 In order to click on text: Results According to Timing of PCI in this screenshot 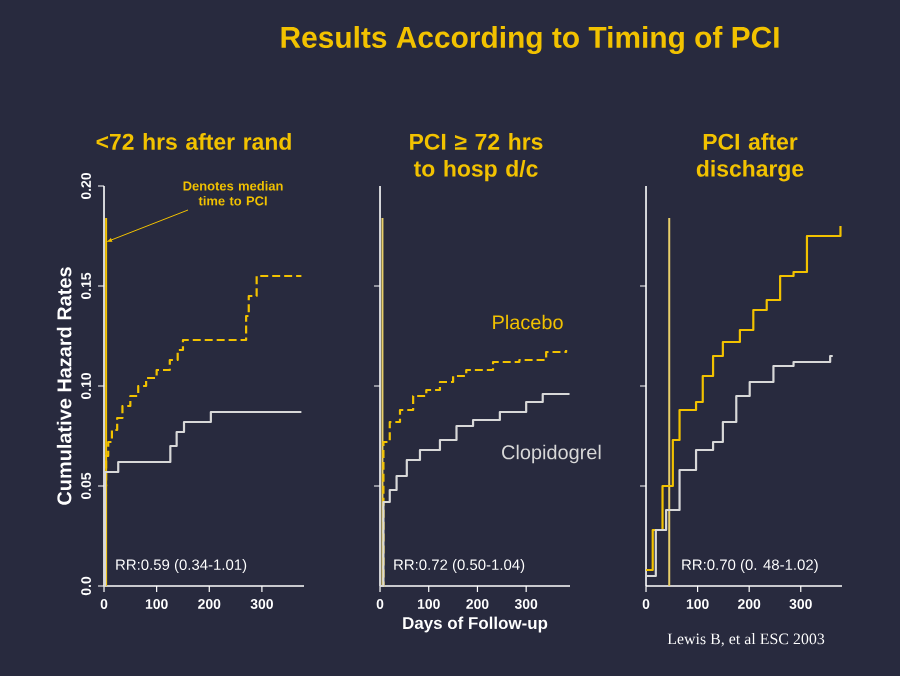, I will do `click(530, 40)`.